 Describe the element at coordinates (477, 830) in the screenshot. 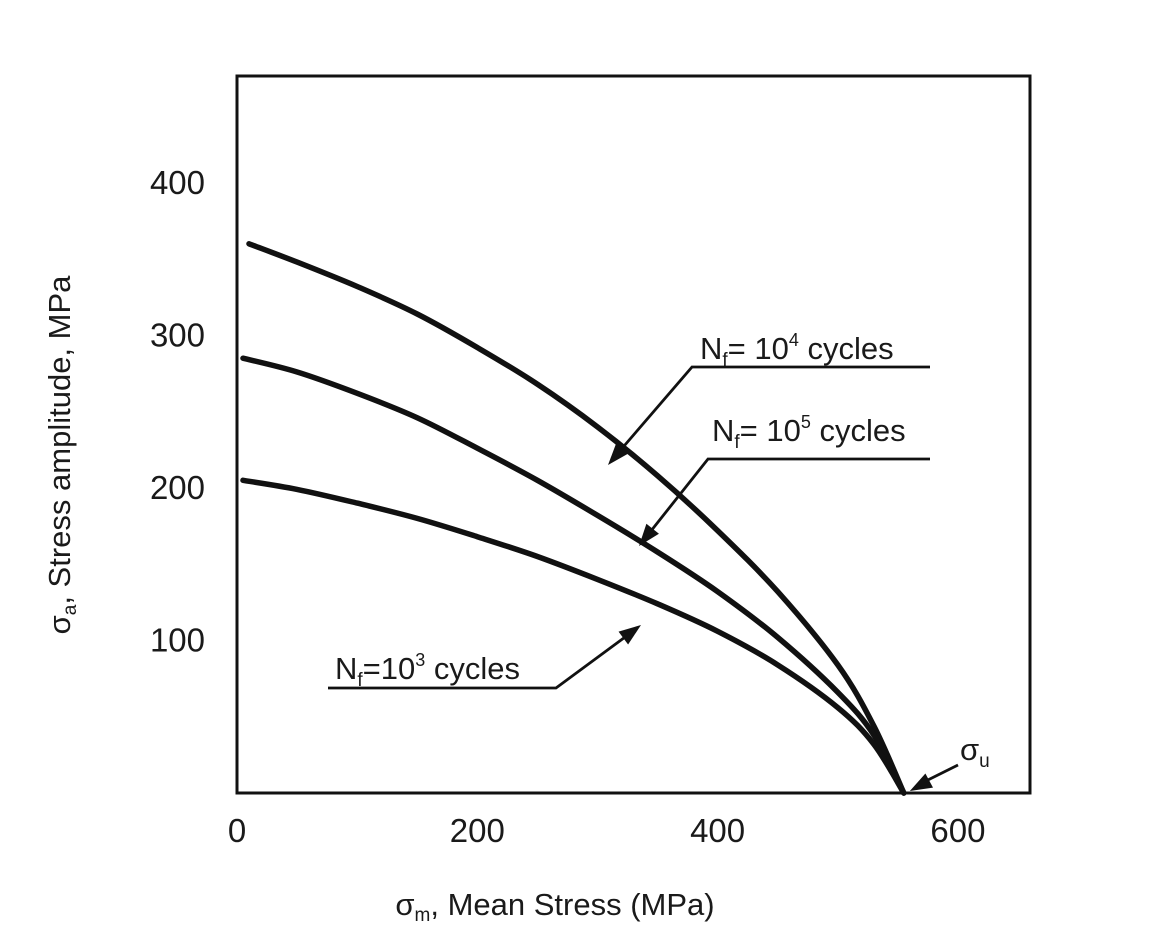

I see `x-tick-label: 200` at that location.